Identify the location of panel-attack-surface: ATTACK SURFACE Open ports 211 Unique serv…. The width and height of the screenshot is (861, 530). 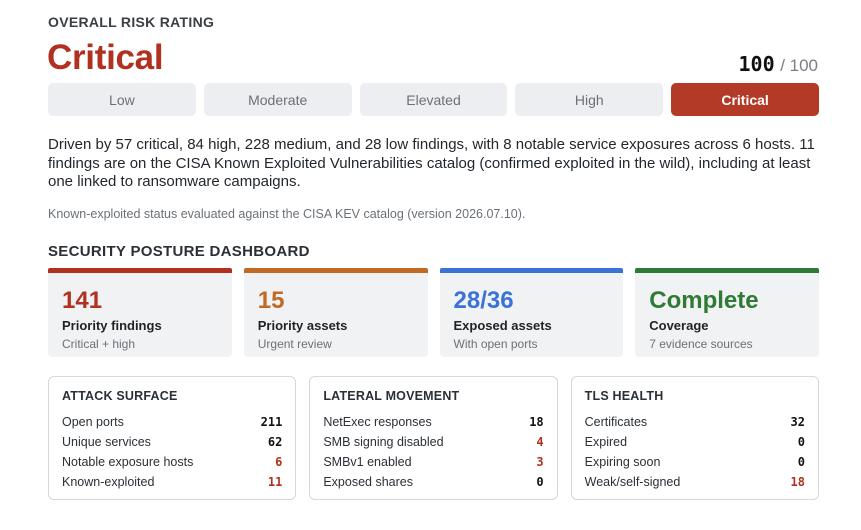
(172, 438).